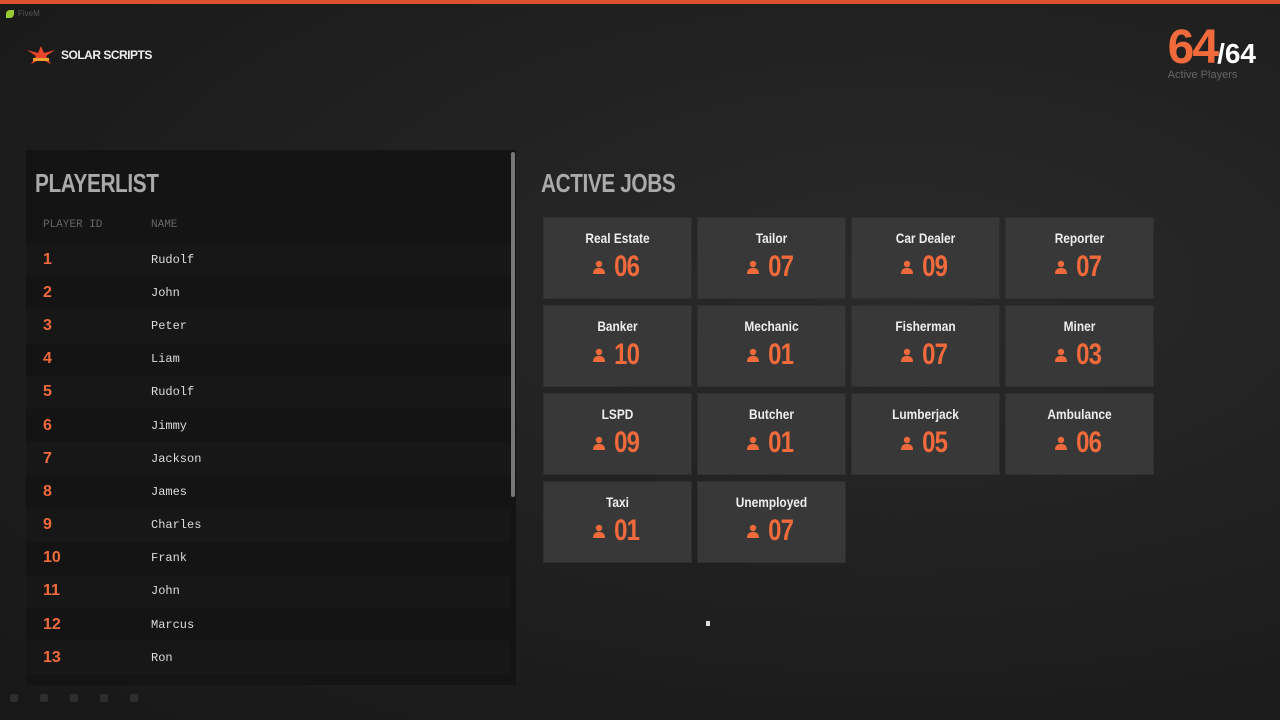 The height and width of the screenshot is (720, 1280). I want to click on job-tile: Reporter 07, so click(1079, 258).